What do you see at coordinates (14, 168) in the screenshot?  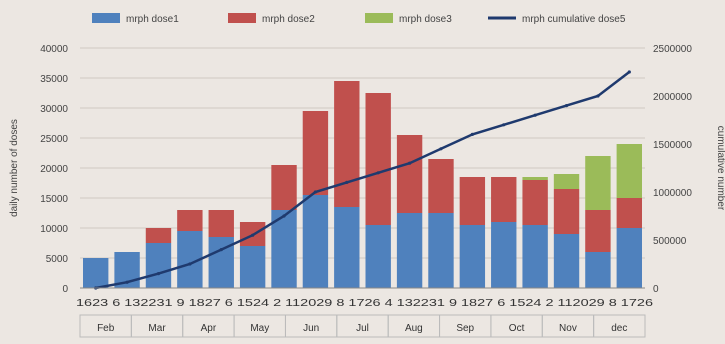 I see `y-axis-title: daily number of doses` at bounding box center [14, 168].